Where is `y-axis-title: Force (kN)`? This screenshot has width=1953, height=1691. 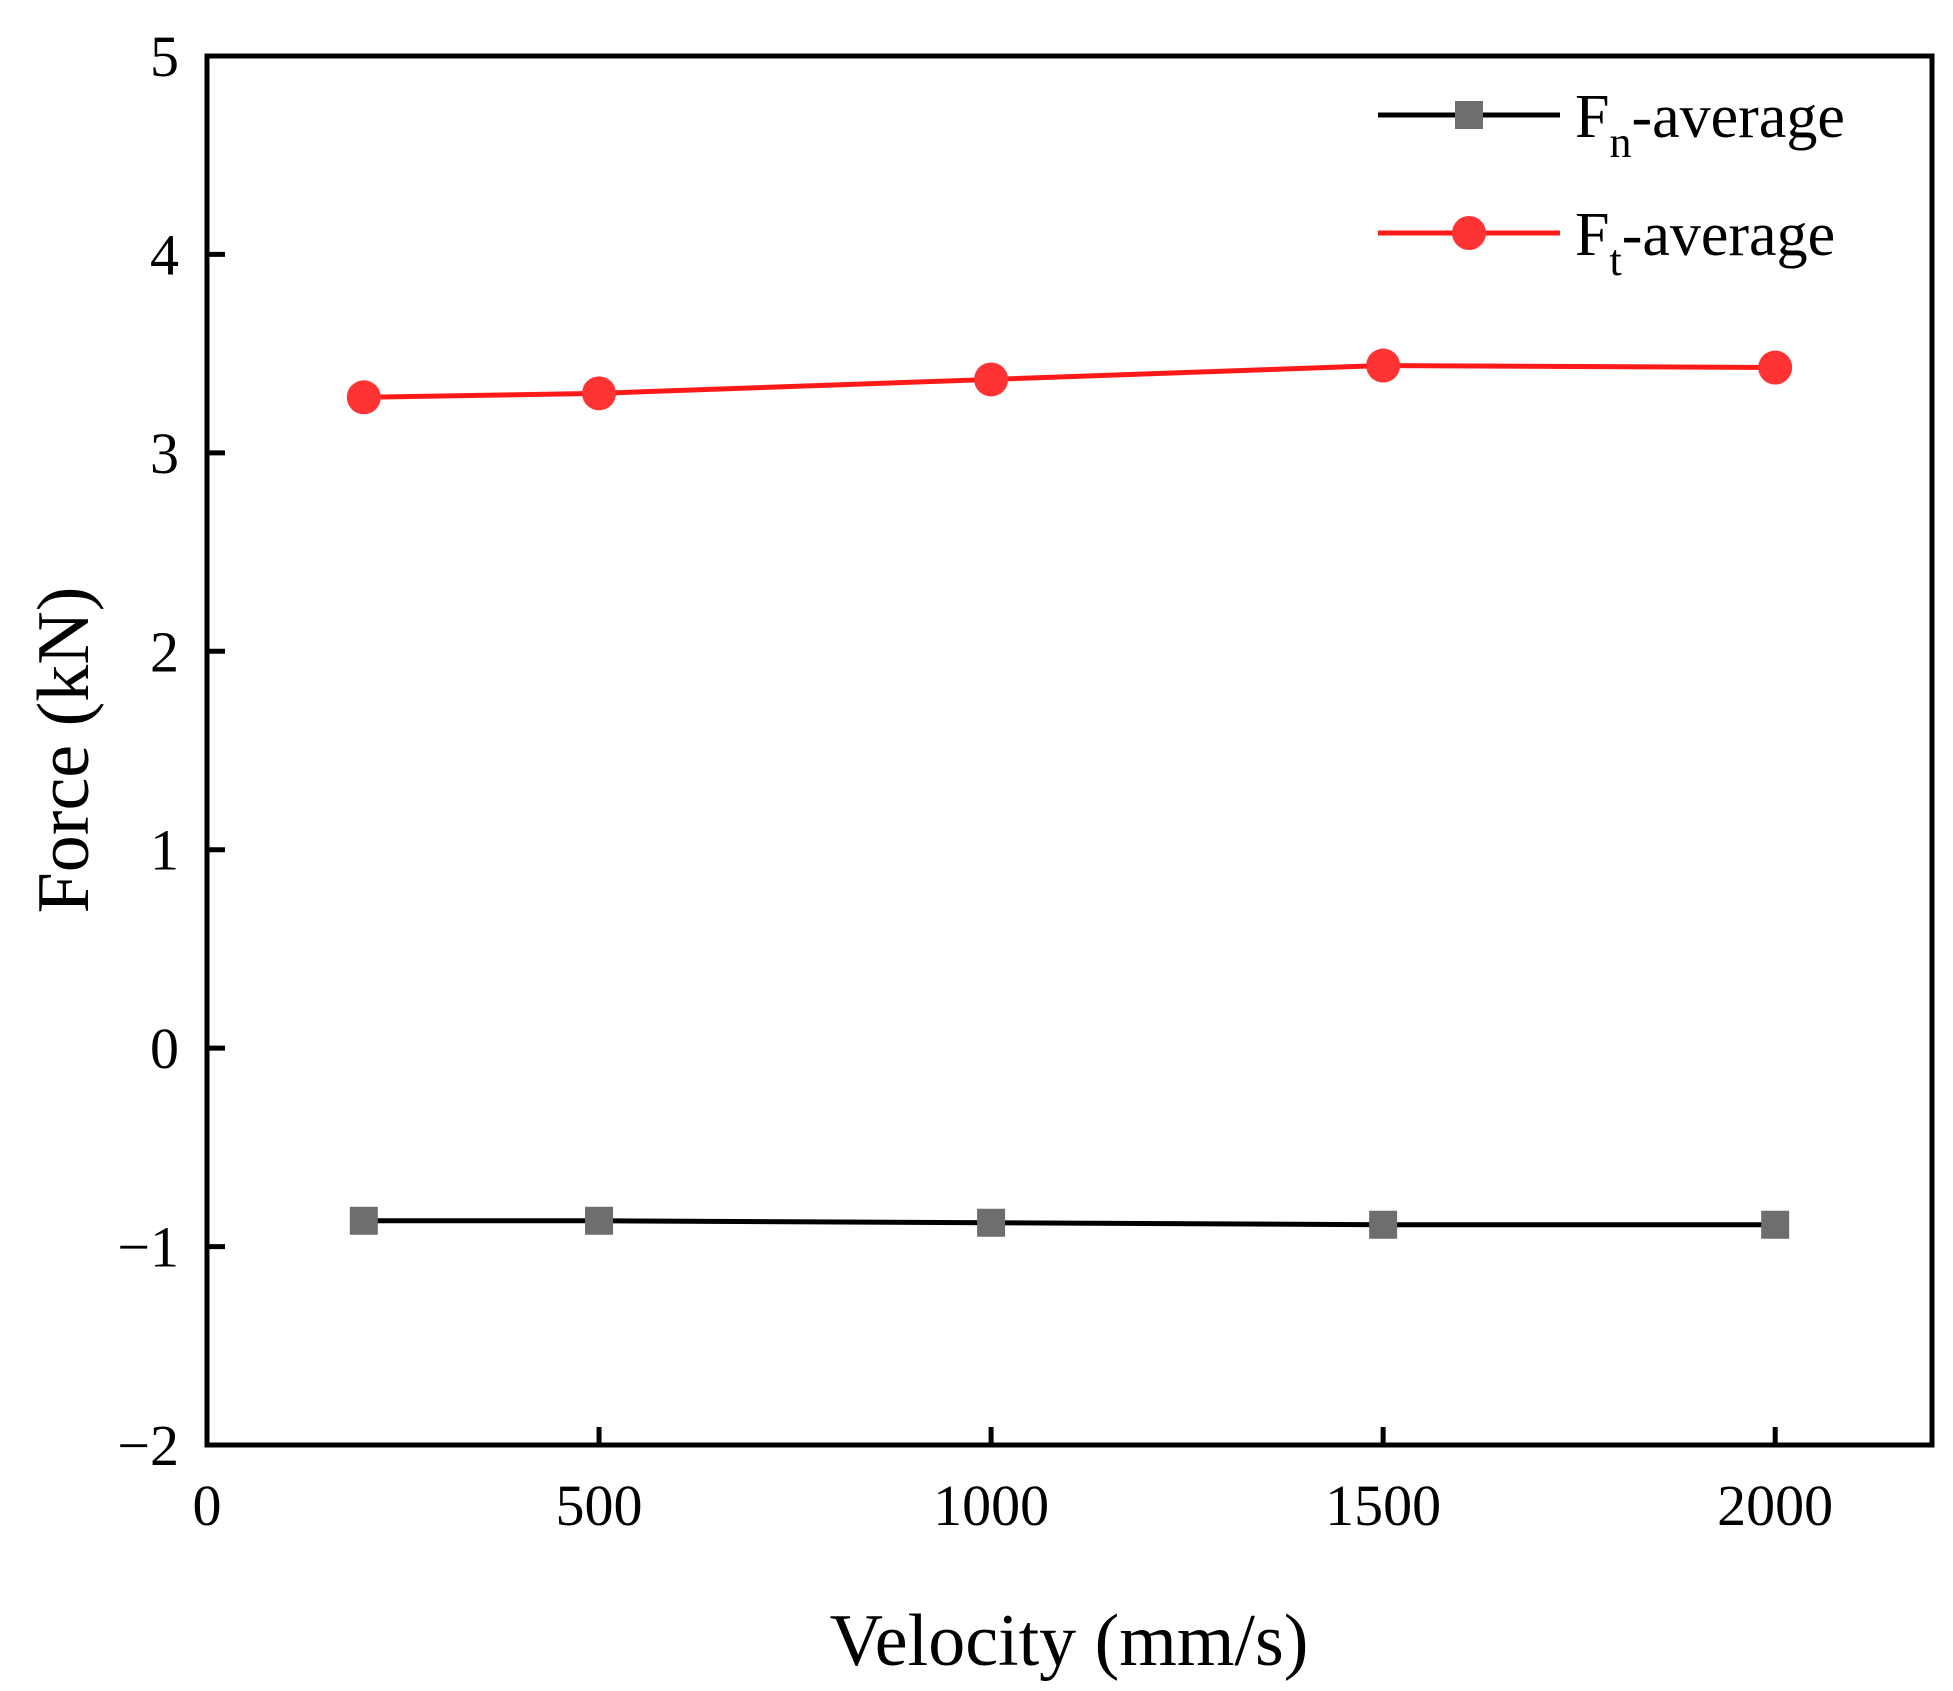
y-axis-title: Force (kN) is located at coordinates (64, 750).